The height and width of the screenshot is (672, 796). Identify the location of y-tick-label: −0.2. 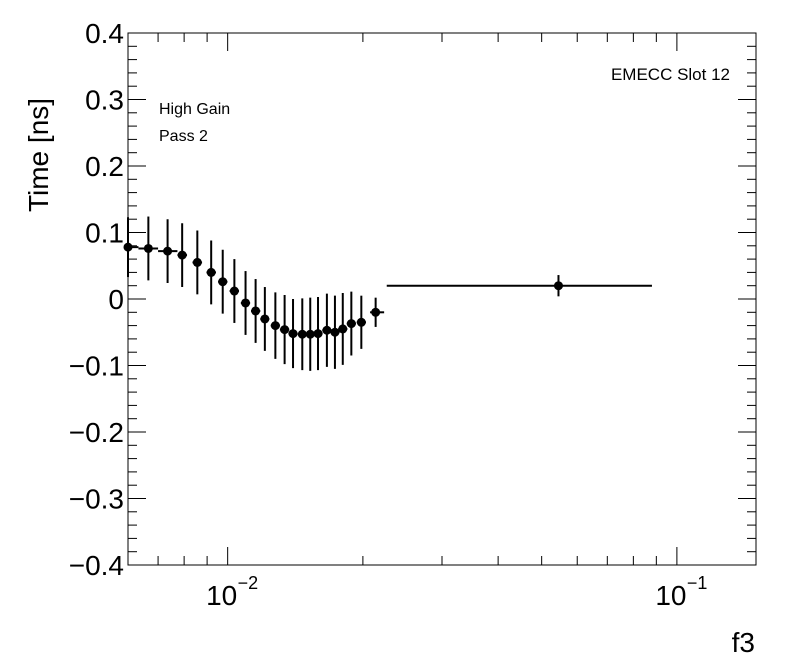
(96, 432).